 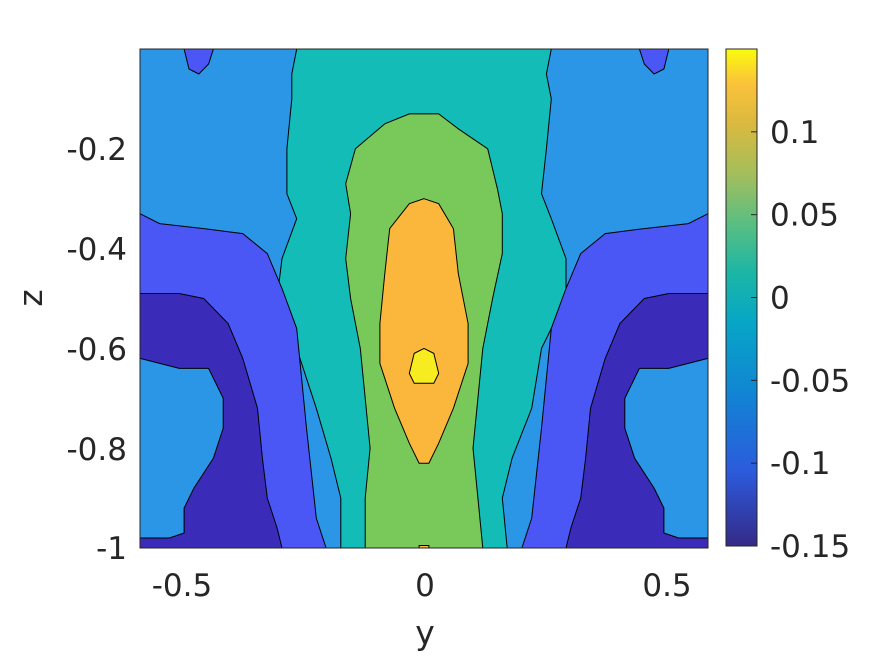 I want to click on x-tick-label: -0.5, so click(x=182, y=586).